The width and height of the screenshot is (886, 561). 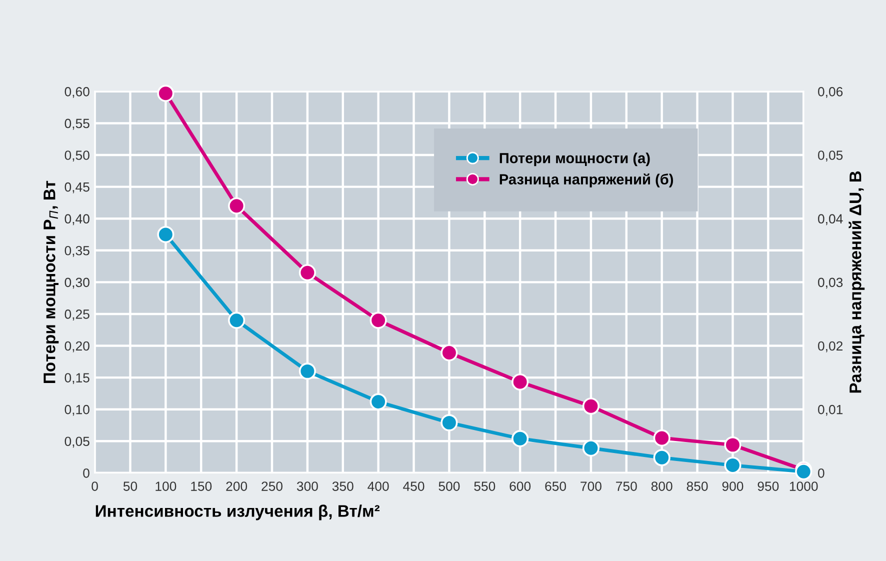 What do you see at coordinates (555, 486) in the screenshot?
I see `x-tick-label: 650` at bounding box center [555, 486].